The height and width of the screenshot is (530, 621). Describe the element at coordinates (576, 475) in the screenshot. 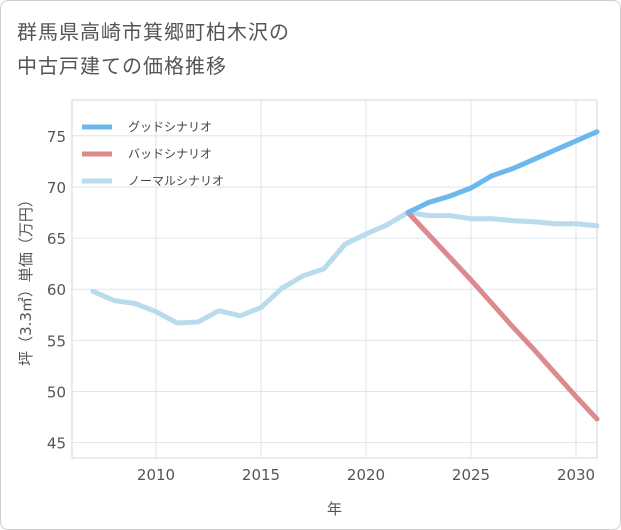

I see `x-tick-label: 2030` at that location.